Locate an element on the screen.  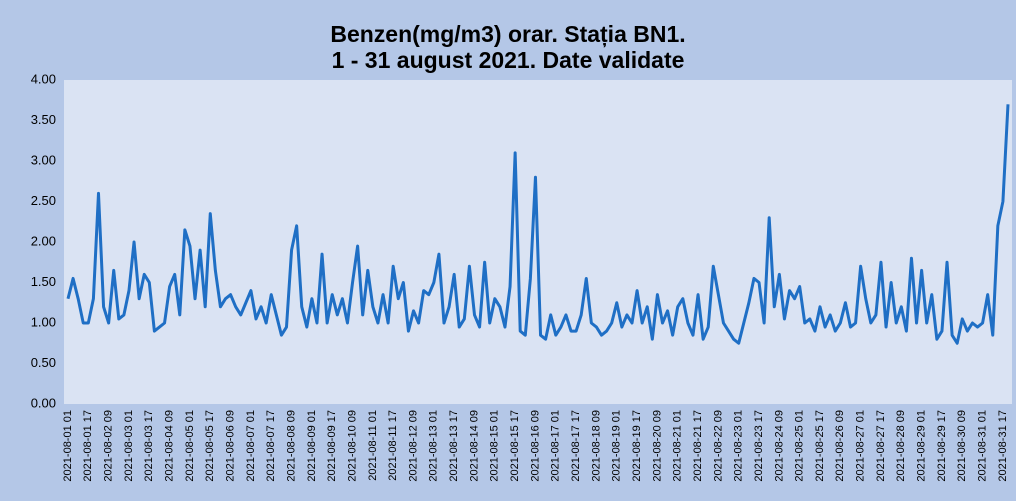
x-tick-label: 2021-08-21 17 is located at coordinates (698, 446).